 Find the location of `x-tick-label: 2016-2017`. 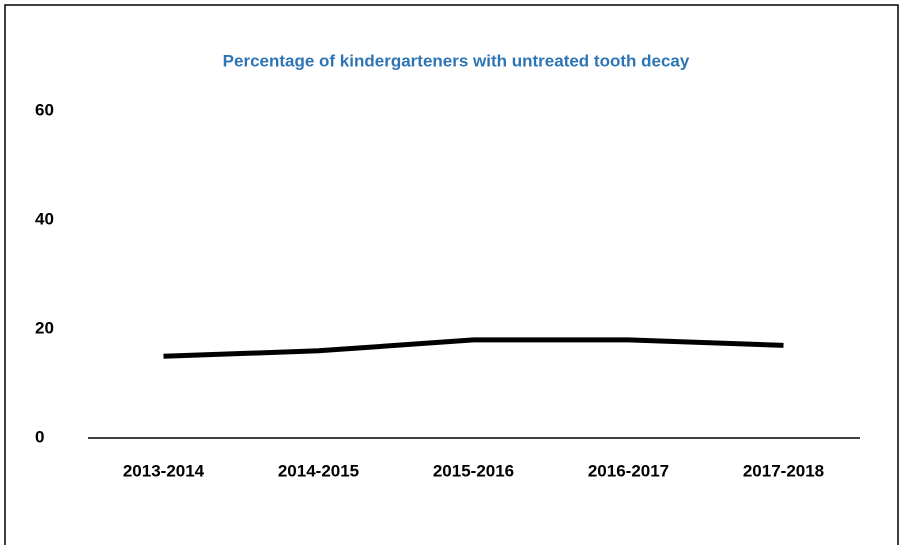

x-tick-label: 2016-2017 is located at coordinates (628, 470).